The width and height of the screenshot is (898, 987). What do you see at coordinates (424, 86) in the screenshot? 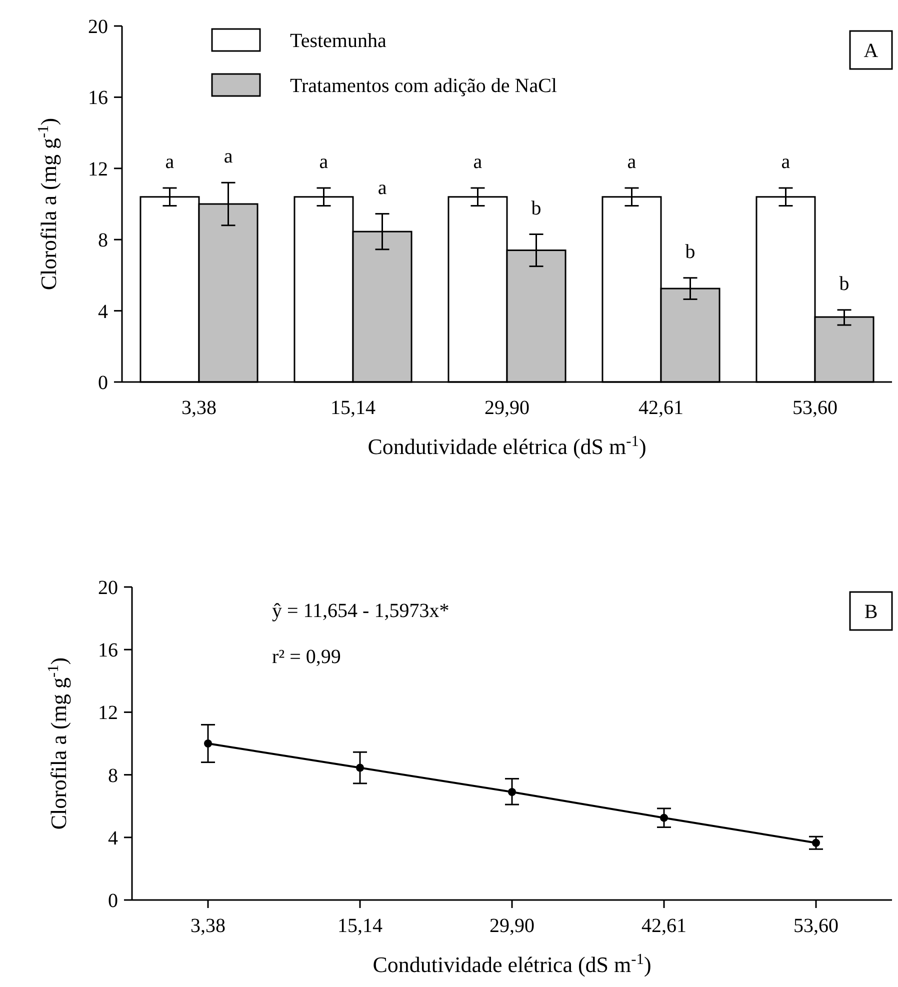
I see `legend-label: Tratamentos com adição de NaCl` at bounding box center [424, 86].